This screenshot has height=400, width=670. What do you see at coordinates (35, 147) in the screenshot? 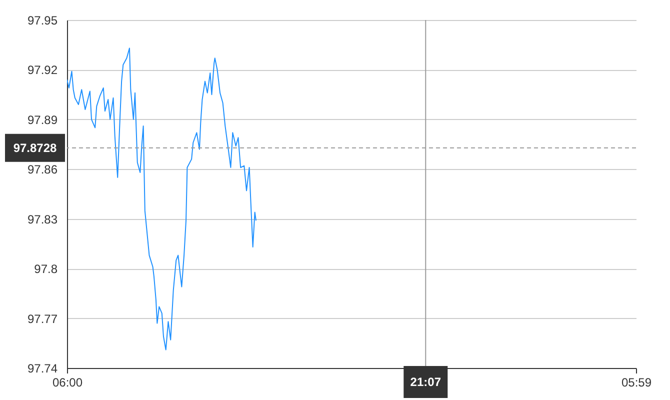
I see `ref-line-label: 97.8728` at bounding box center [35, 147].